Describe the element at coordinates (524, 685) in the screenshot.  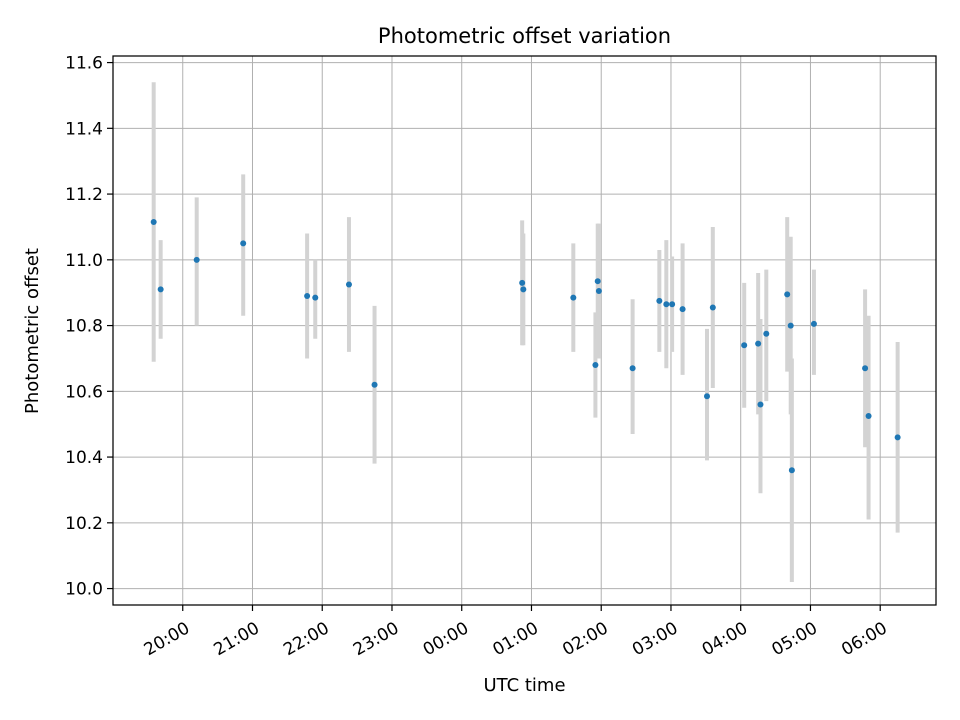
I see `x-axis-title: UTC time` at that location.